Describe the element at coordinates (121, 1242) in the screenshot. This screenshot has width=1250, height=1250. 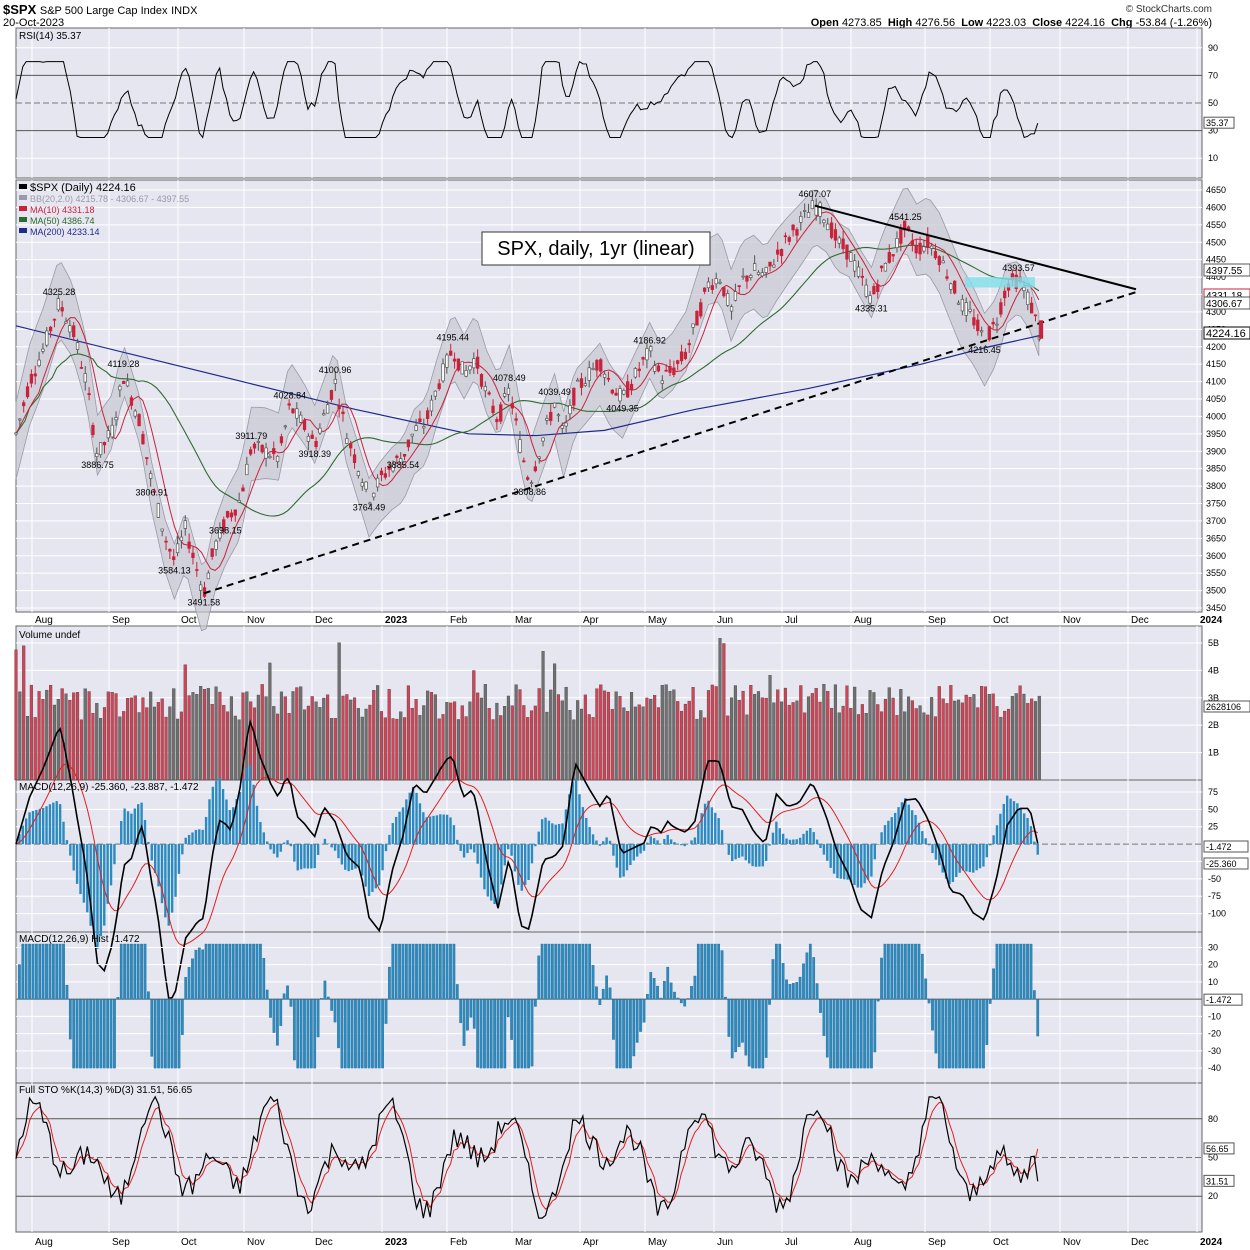
I see `x-tick-label: Sep` at that location.